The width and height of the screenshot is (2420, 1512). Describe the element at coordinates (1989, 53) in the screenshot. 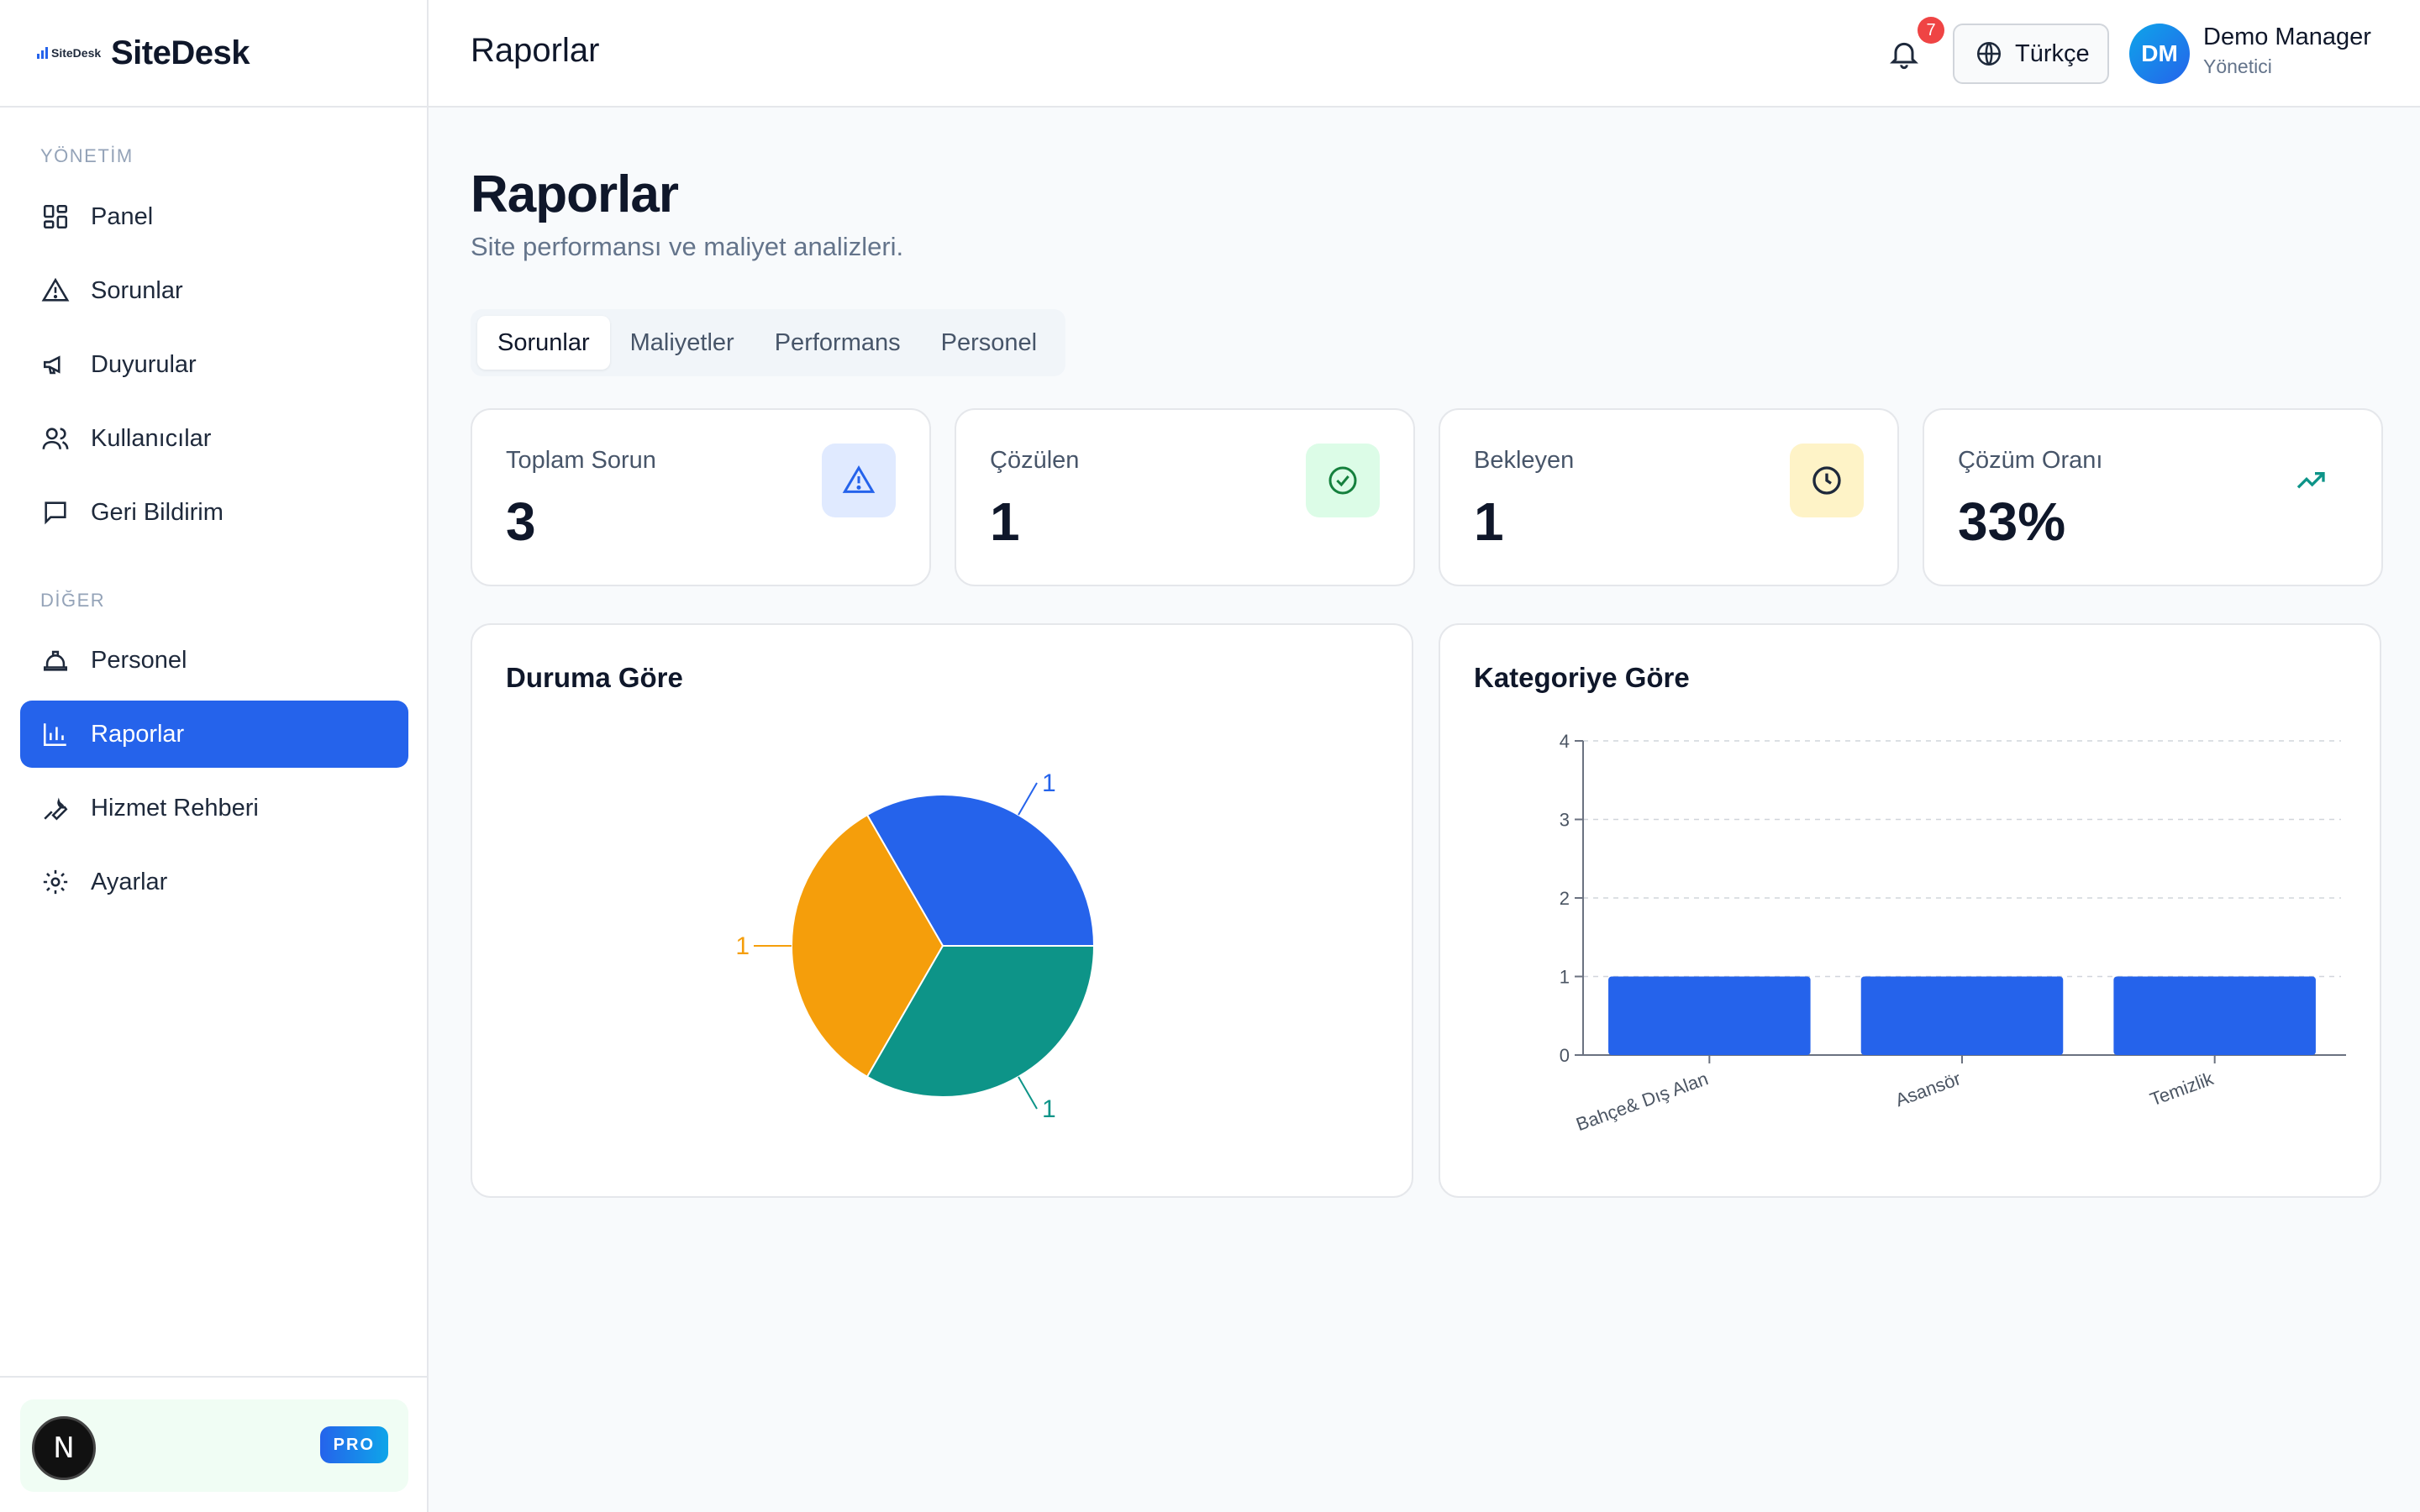

I see `globe-icon` at that location.